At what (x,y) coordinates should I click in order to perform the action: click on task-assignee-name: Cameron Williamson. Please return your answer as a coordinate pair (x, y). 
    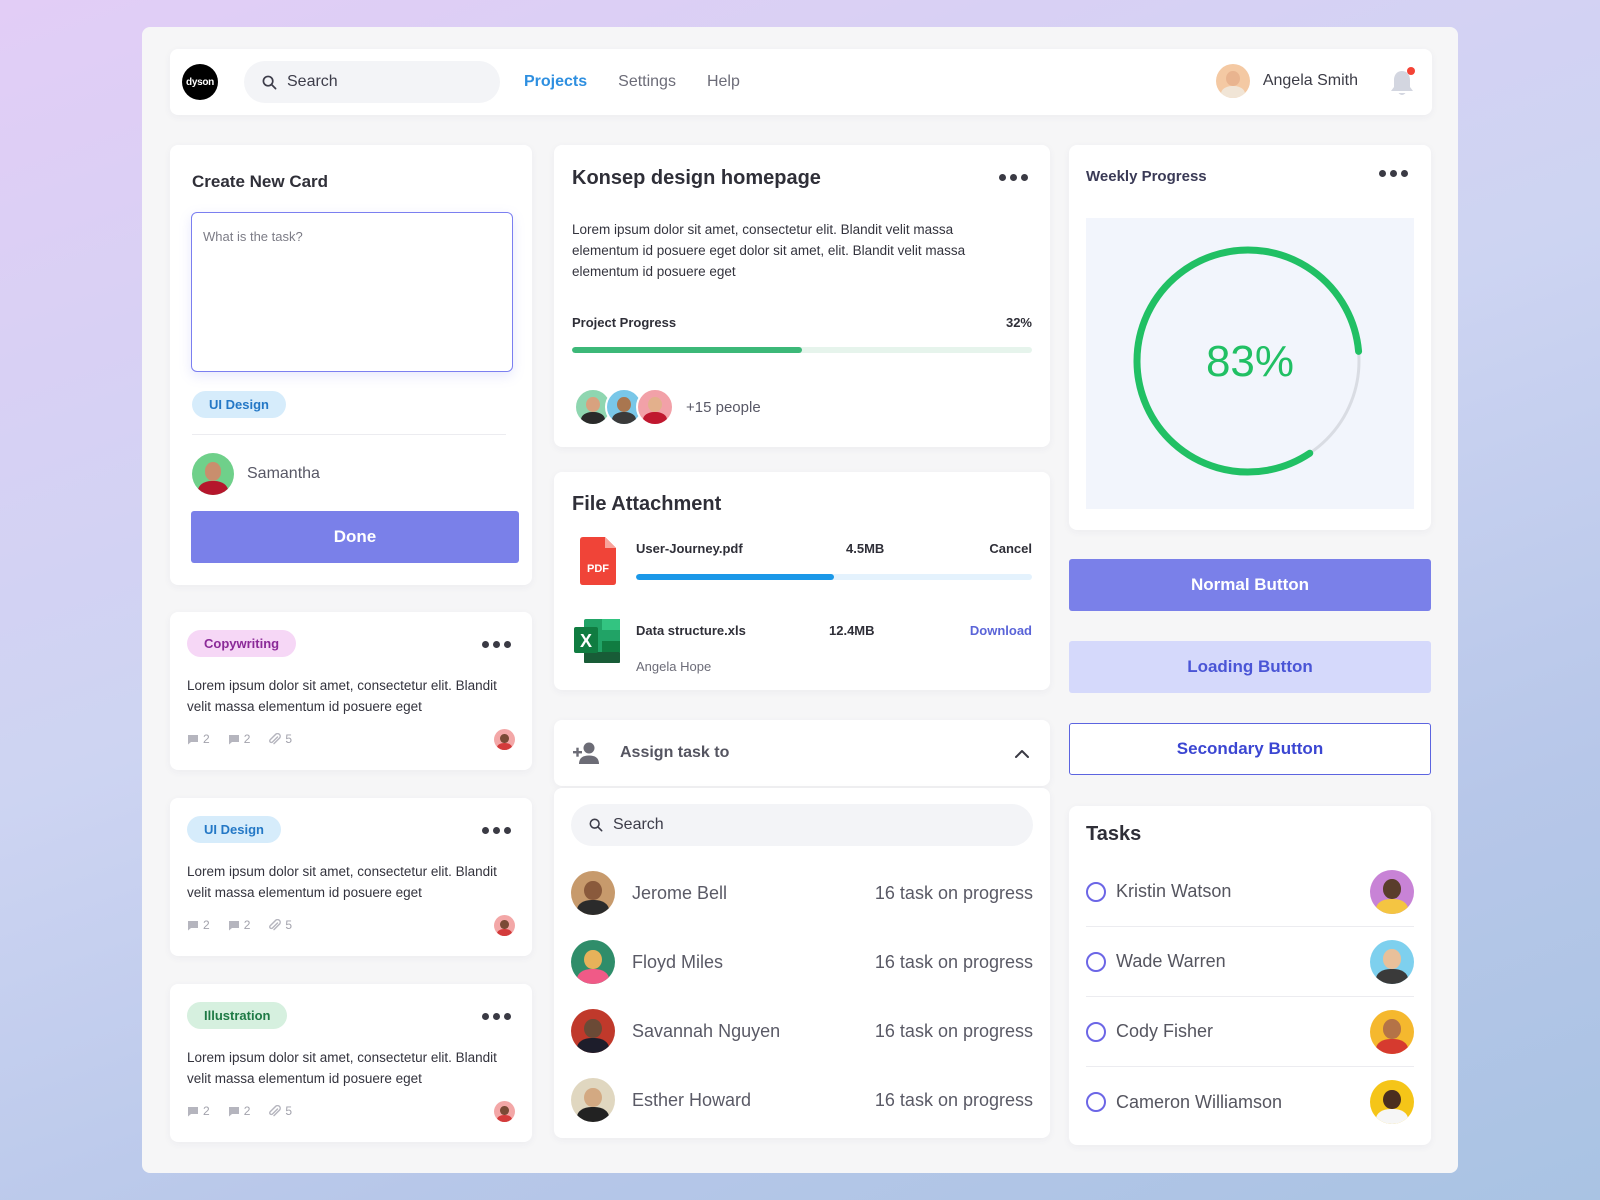
    Looking at the image, I should click on (1199, 1101).